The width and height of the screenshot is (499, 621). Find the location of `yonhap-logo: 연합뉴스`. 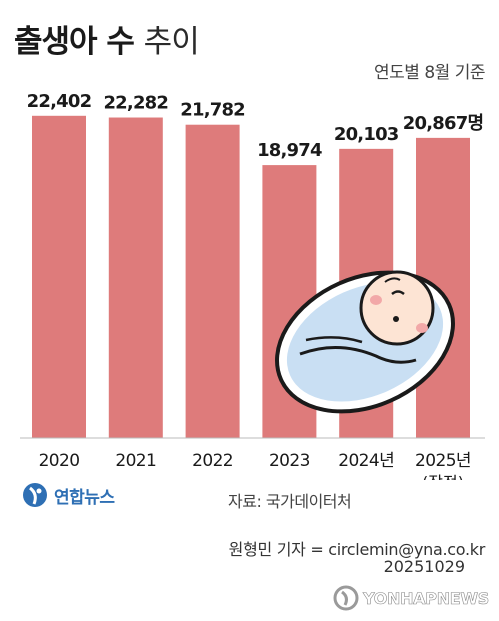

yonhap-logo: 연합뉴스 is located at coordinates (68, 495).